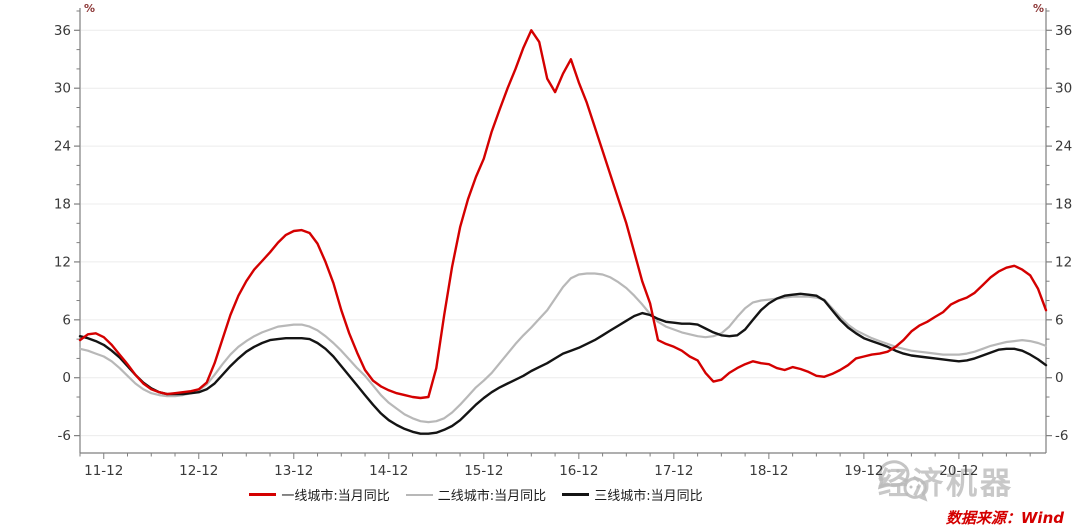 The image size is (1080, 531). Describe the element at coordinates (335, 496) in the screenshot. I see `legend-label-tier1: 一线城市:当月同比` at that location.